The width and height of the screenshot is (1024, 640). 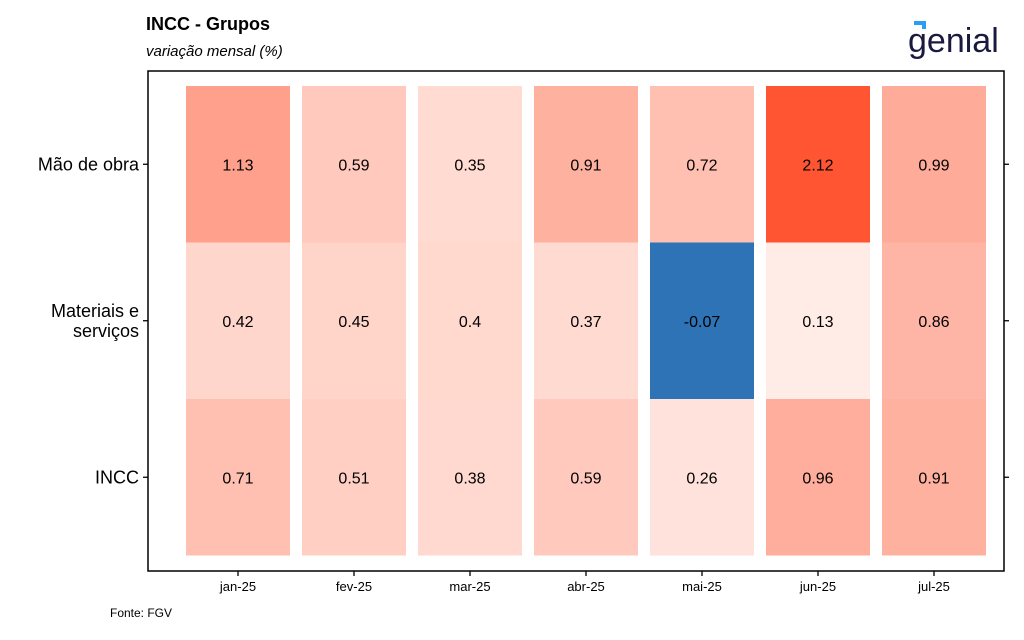 I want to click on cell-value-label: 0.35, so click(x=469, y=165).